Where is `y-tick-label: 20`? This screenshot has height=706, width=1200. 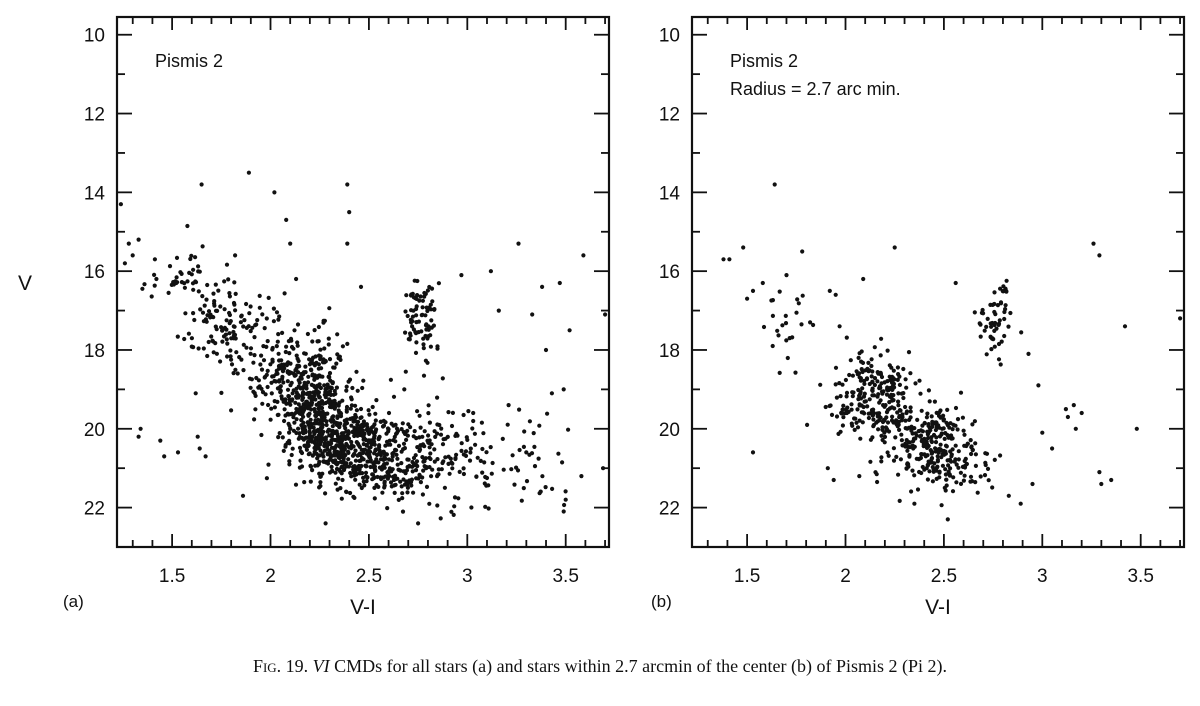
y-tick-label: 20 is located at coordinates (669, 430).